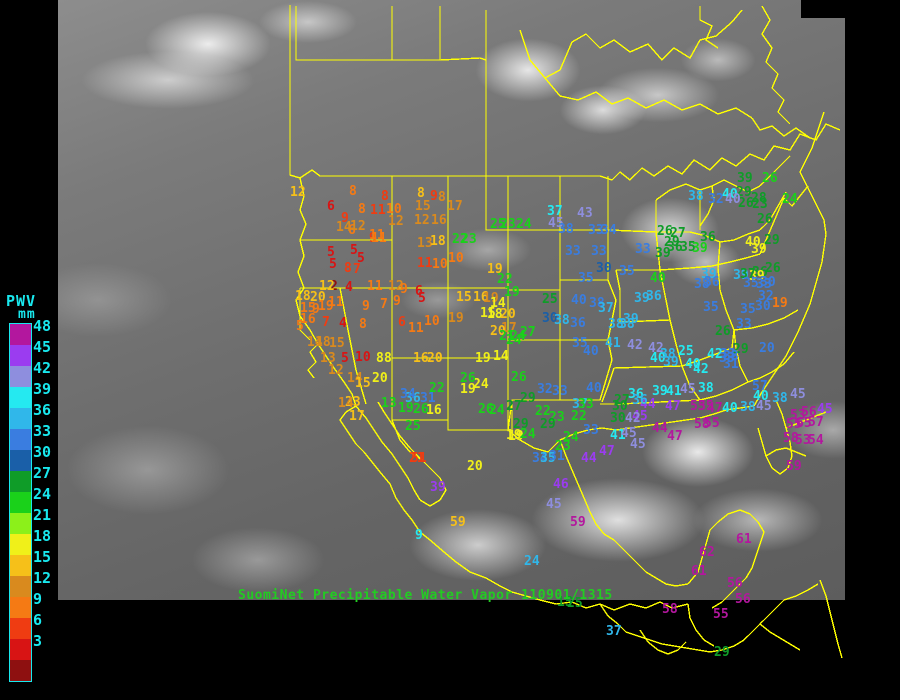 The width and height of the screenshot is (900, 700). I want to click on colorbar-tick-label, so click(41, 662).